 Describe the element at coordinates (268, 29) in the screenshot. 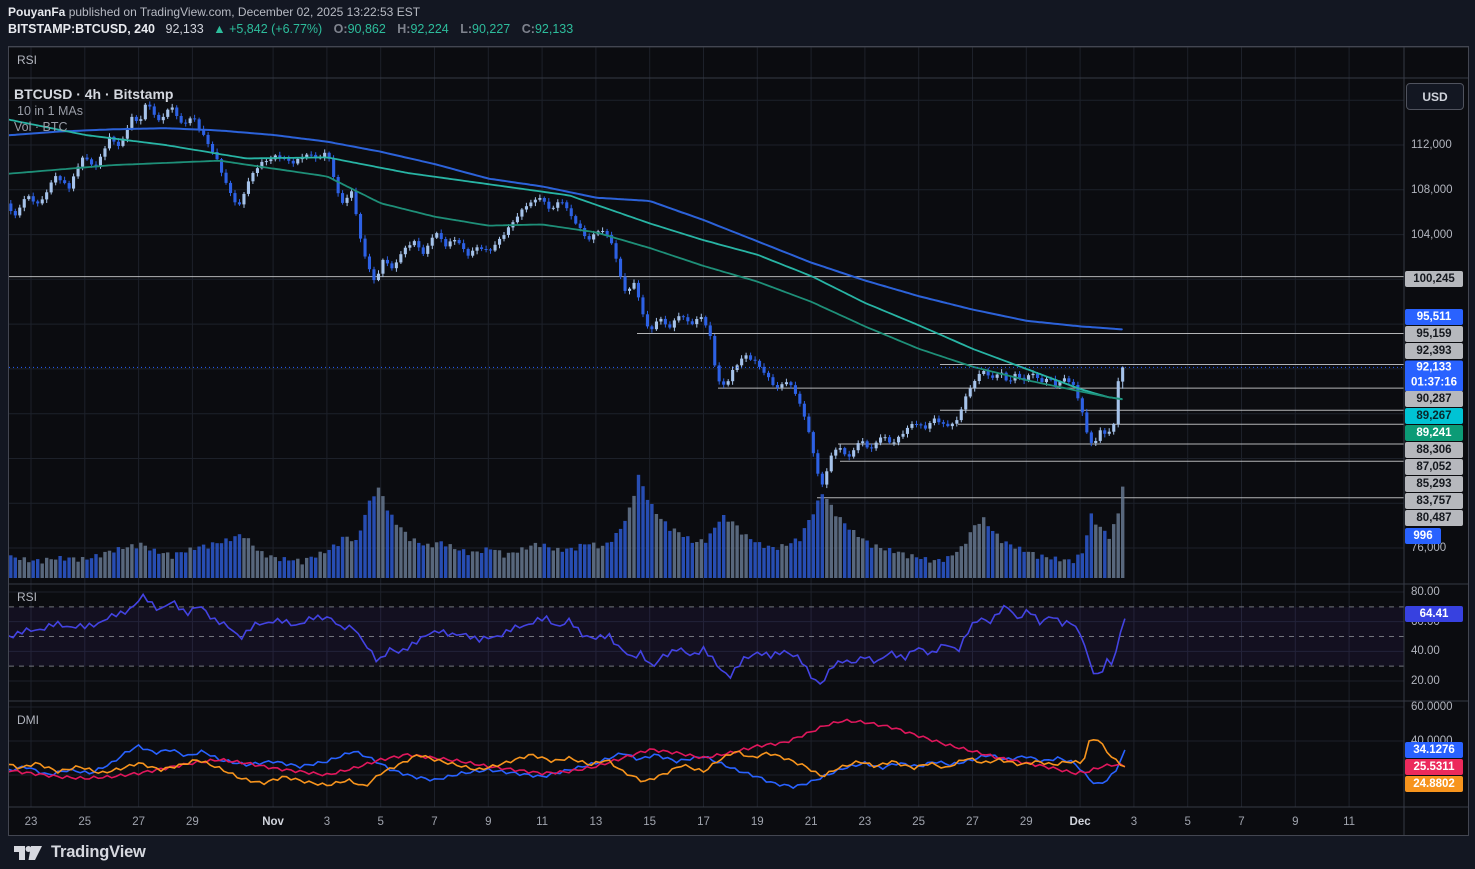

I see `price-change: ▲ +5,842 (+6.77%)` at that location.